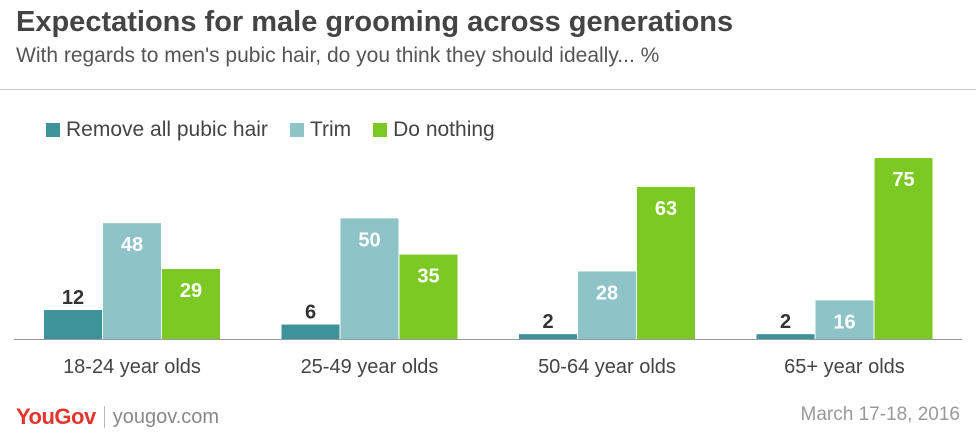  Describe the element at coordinates (330, 129) in the screenshot. I see `legend-label-trim: Trim` at that location.